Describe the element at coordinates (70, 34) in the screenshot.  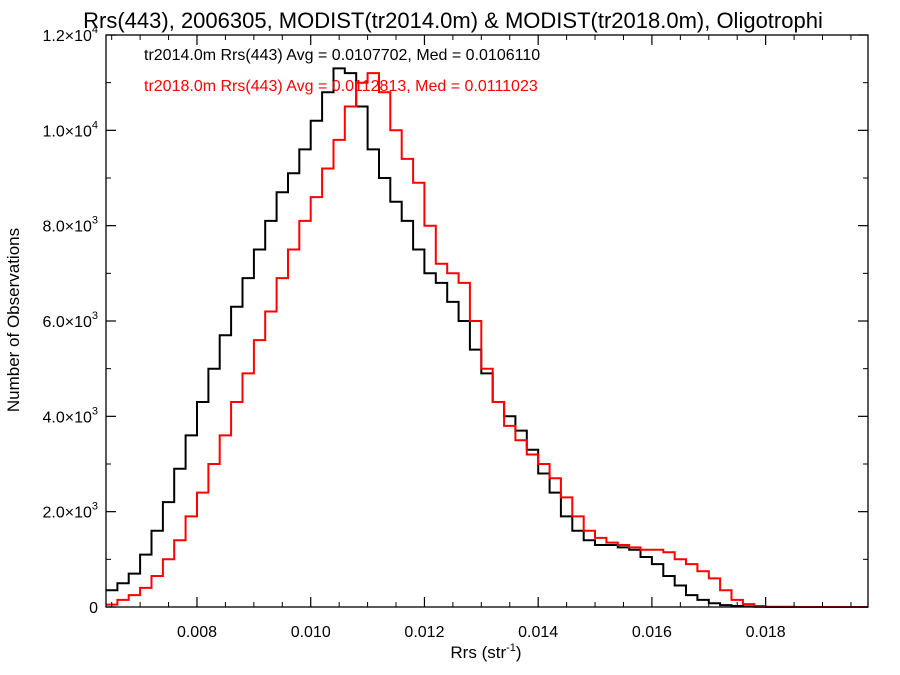
I see `y-tick-label: 1.2×10⁴` at that location.